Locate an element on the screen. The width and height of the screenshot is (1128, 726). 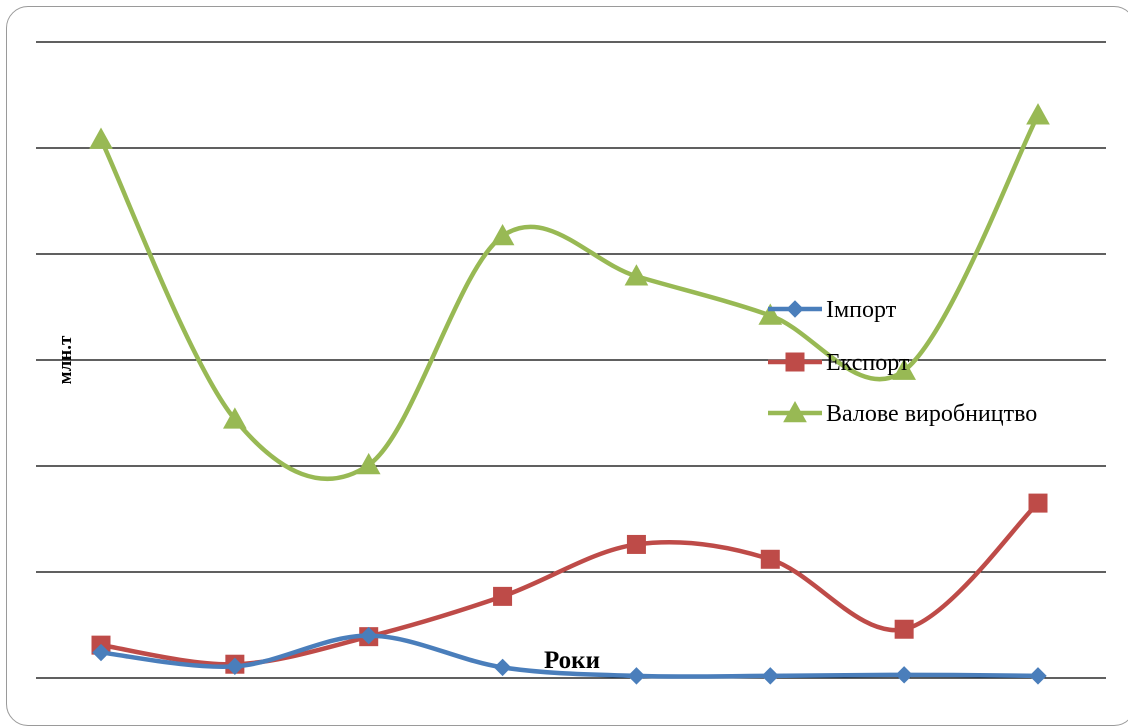
series-line is located at coordinates (569, 656).